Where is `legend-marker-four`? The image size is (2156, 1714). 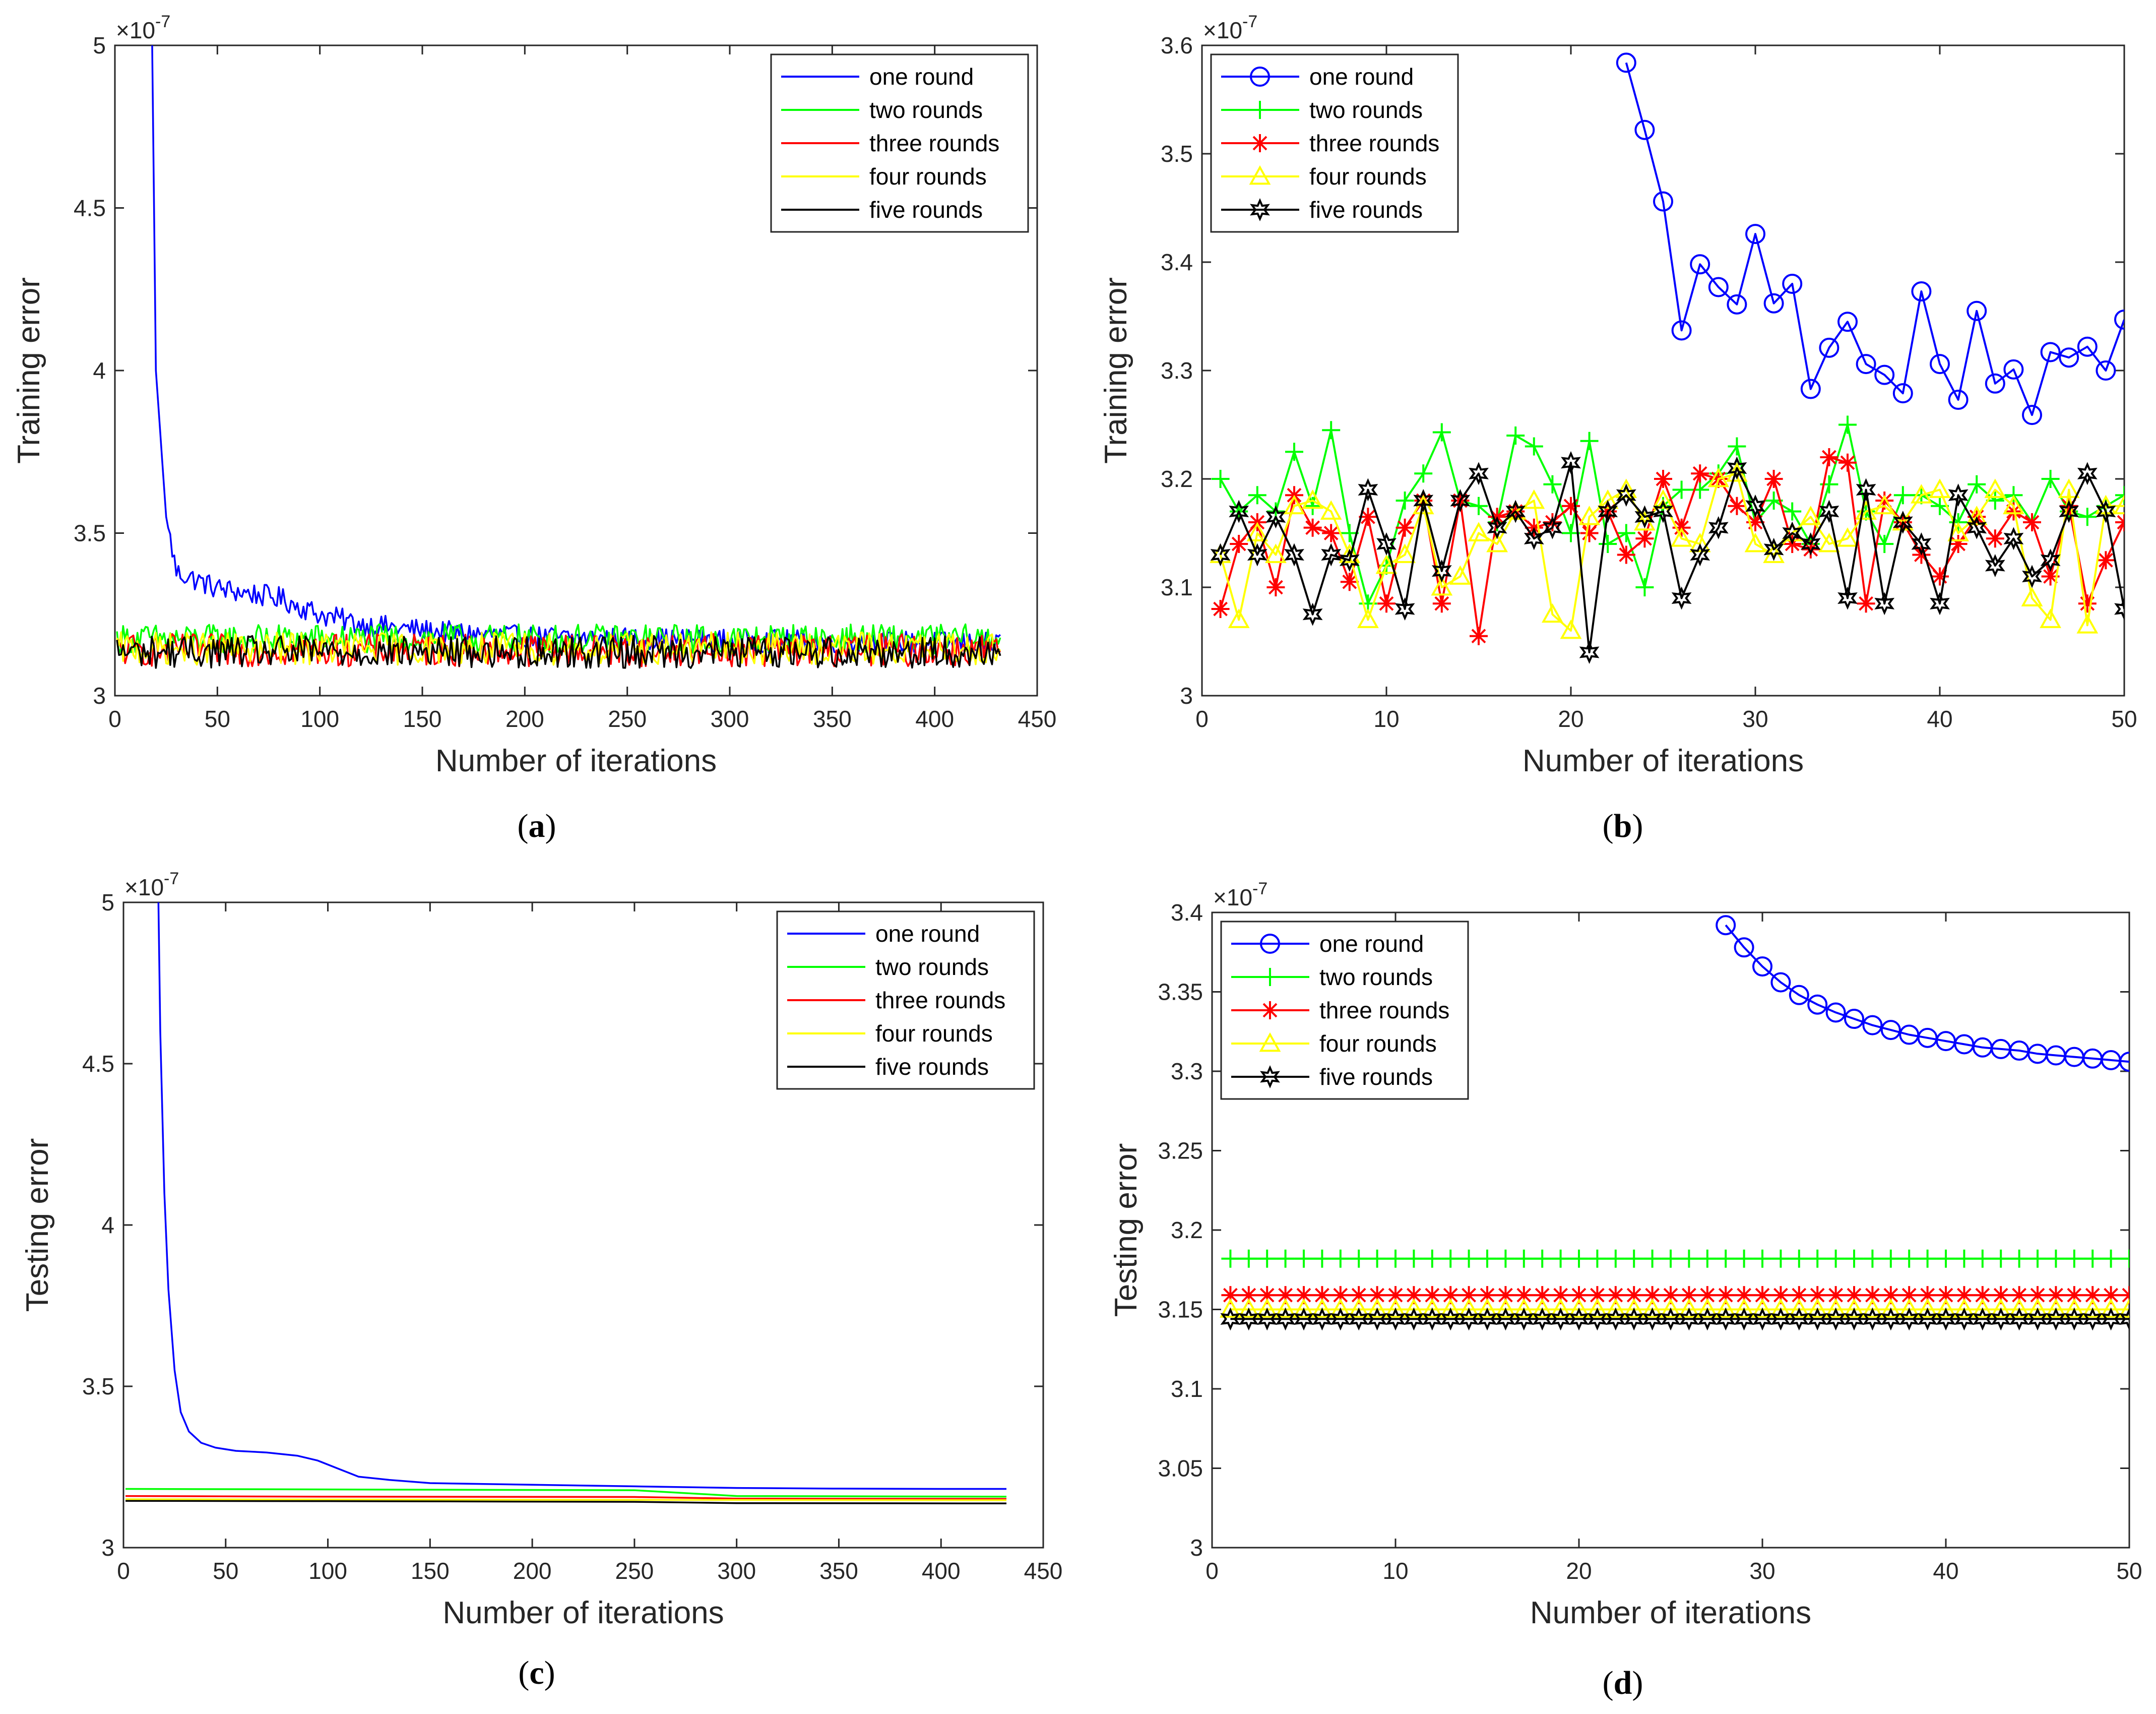
legend-marker-four is located at coordinates (1270, 1042).